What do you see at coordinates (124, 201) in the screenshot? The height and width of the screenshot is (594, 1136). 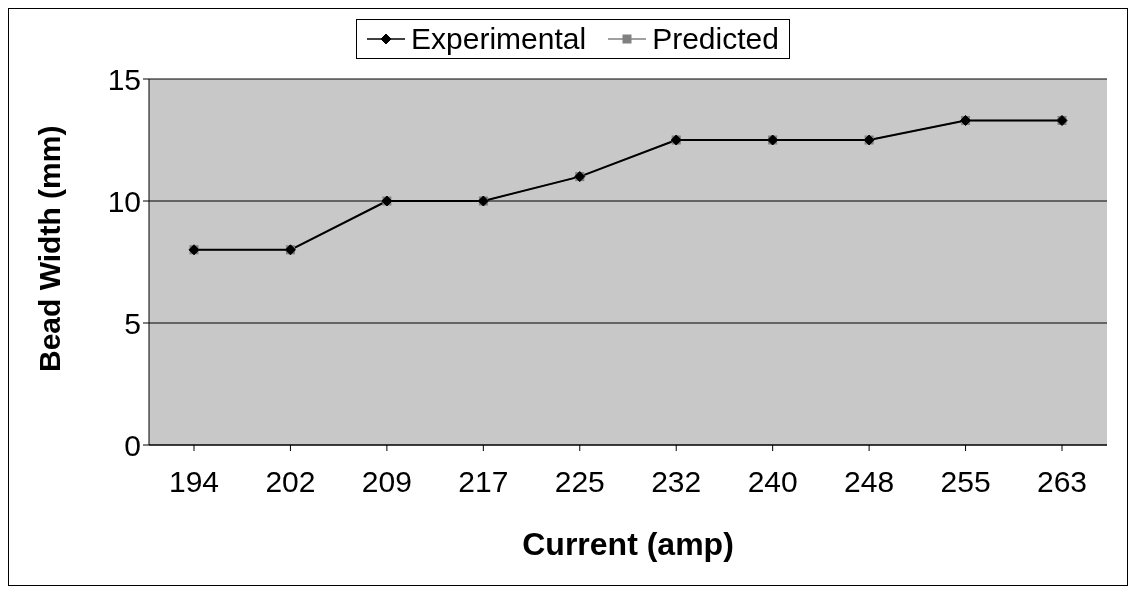 I see `y-tick-label: 10` at bounding box center [124, 201].